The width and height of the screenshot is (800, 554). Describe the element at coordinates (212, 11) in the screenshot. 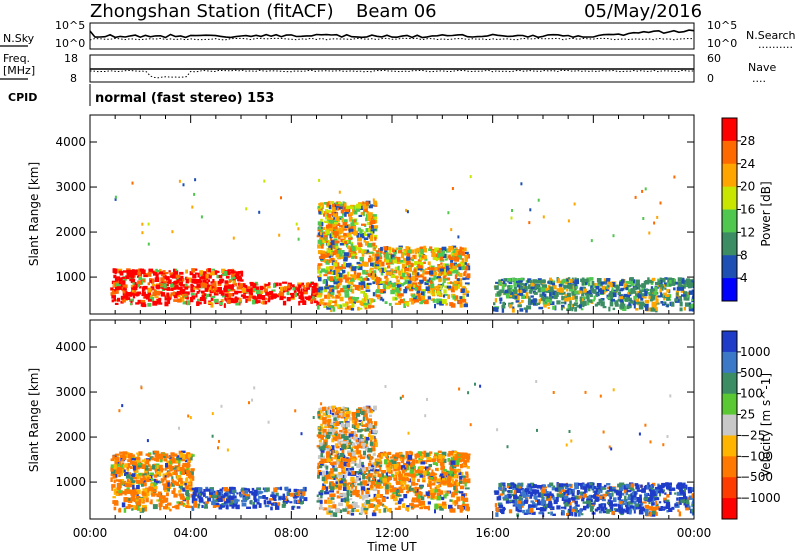

I see `station-title: Zhongshan Station (fitACF)` at that location.